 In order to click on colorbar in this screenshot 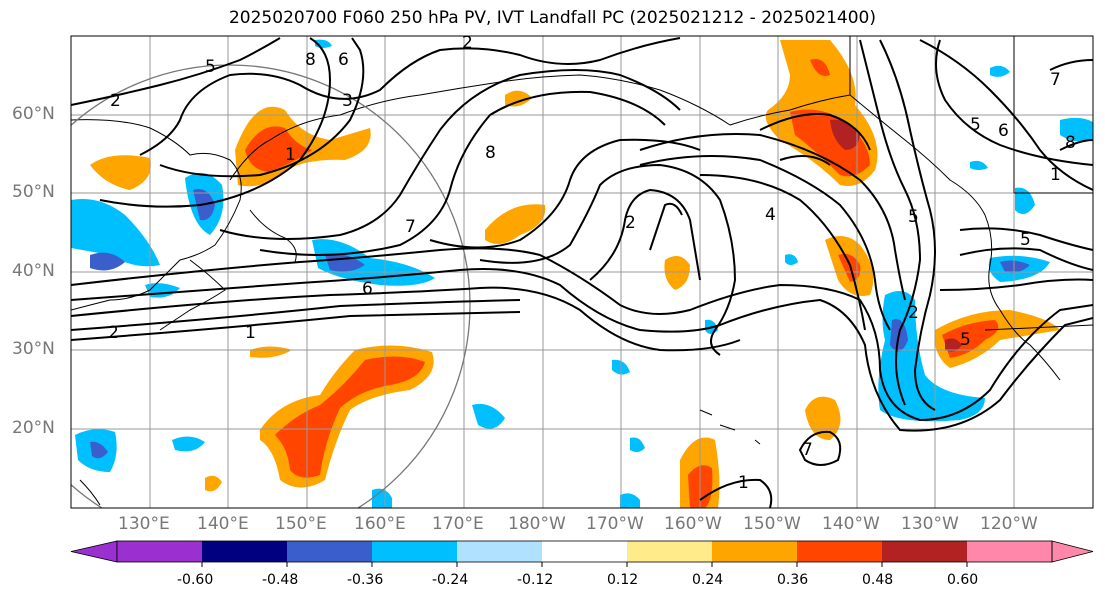, I will do `click(582, 553)`.